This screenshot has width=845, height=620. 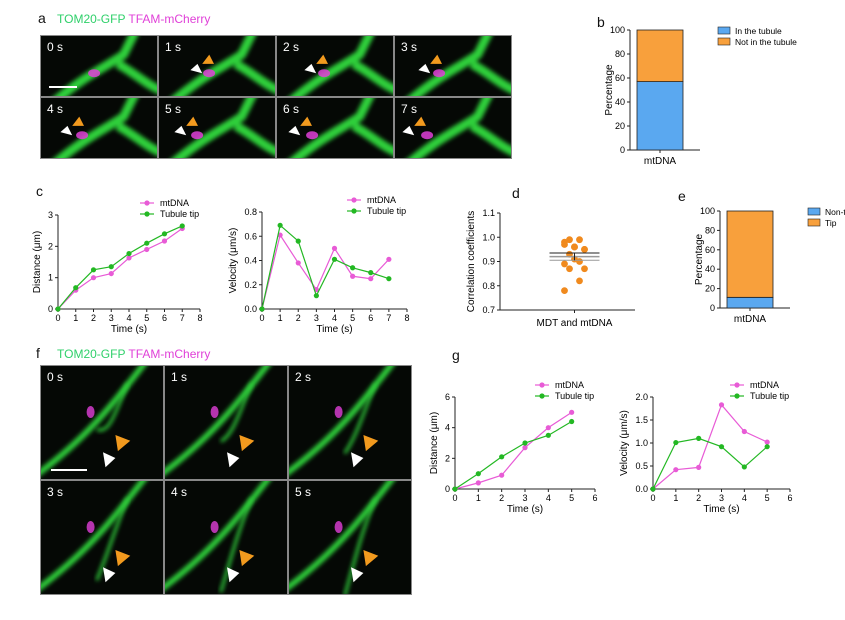 I want to click on y-tick-label: 0.5, so click(x=641, y=466).